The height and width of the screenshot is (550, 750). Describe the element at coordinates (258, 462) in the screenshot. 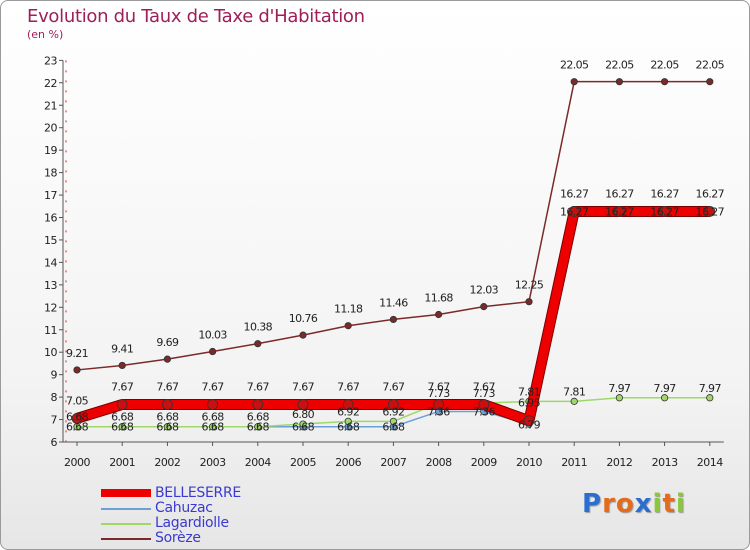

I see `x-tick-label: 2004` at that location.